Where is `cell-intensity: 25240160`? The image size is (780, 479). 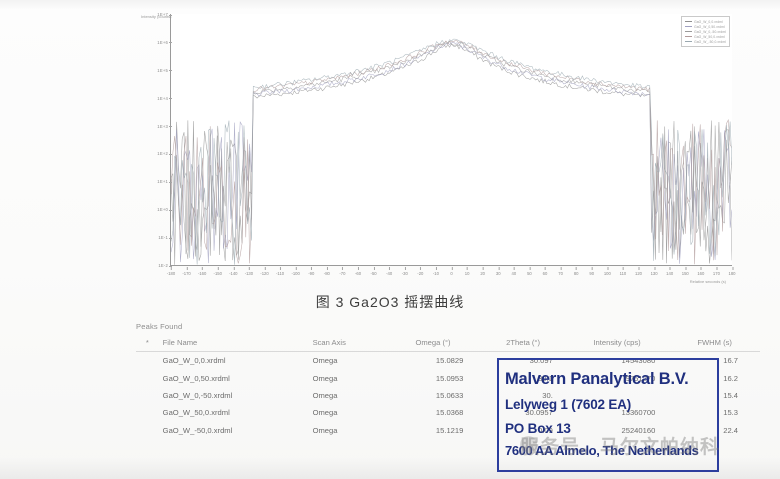 cell-intensity: 25240160 is located at coordinates (638, 430).